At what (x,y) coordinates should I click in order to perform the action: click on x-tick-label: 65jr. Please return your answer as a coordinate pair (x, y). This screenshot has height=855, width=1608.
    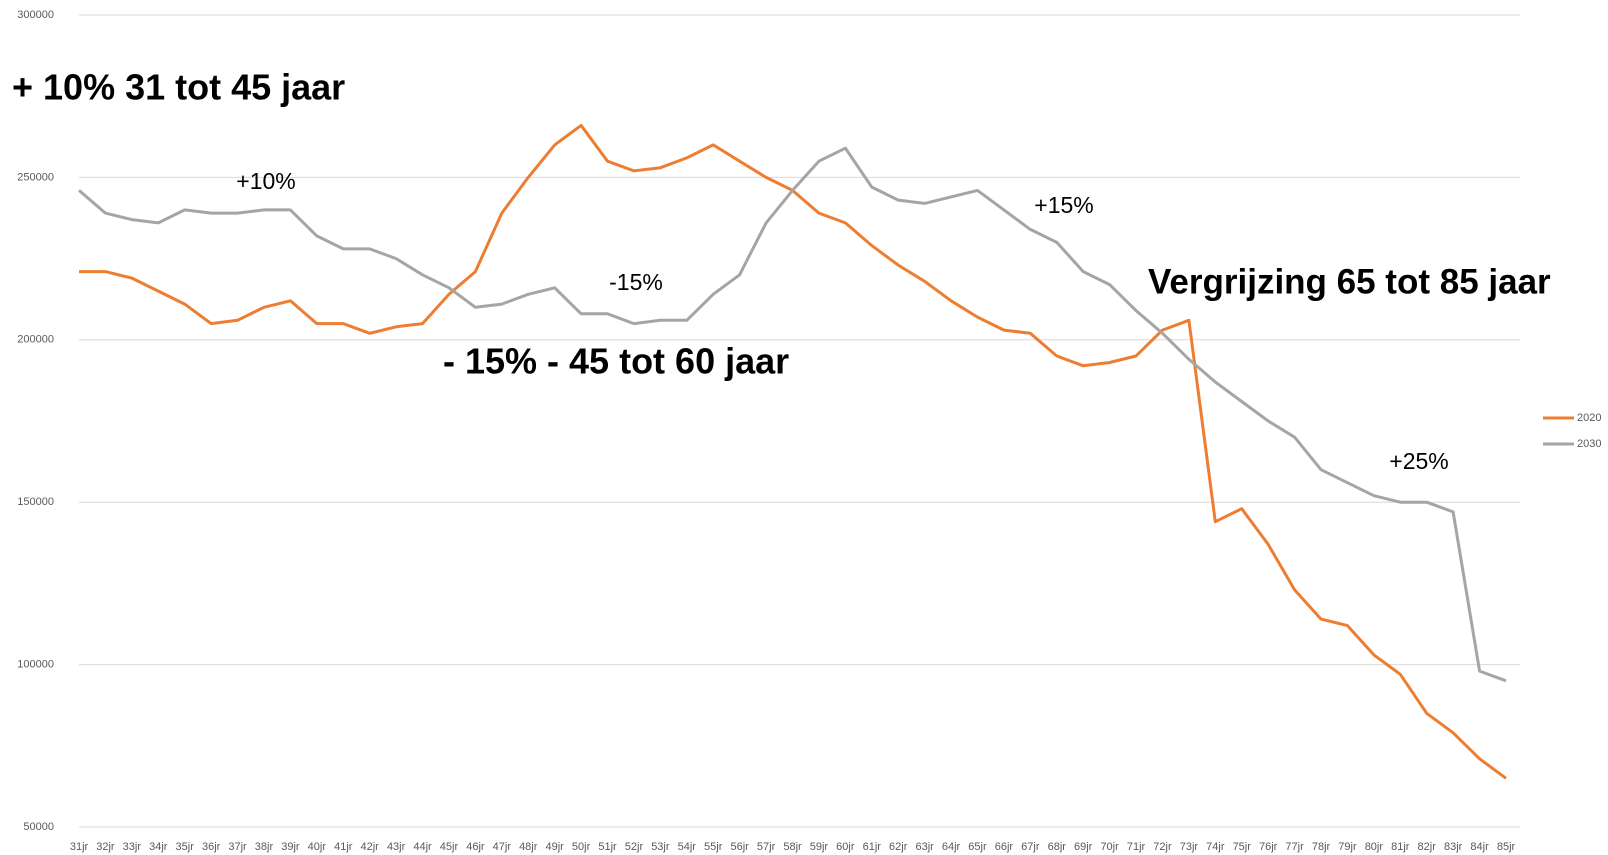
    Looking at the image, I should click on (977, 847).